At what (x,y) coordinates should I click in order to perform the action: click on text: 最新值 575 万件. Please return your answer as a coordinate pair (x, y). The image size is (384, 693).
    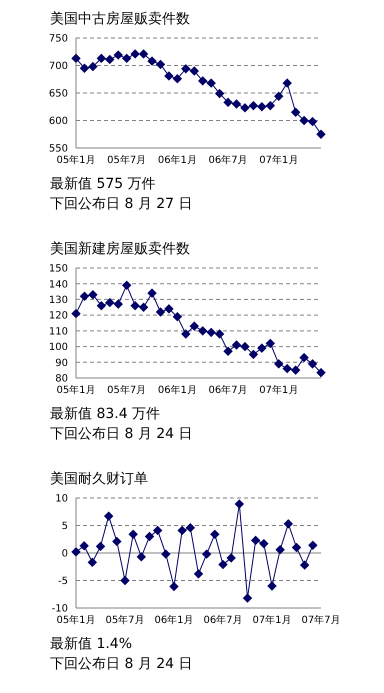
    Looking at the image, I should click on (103, 184).